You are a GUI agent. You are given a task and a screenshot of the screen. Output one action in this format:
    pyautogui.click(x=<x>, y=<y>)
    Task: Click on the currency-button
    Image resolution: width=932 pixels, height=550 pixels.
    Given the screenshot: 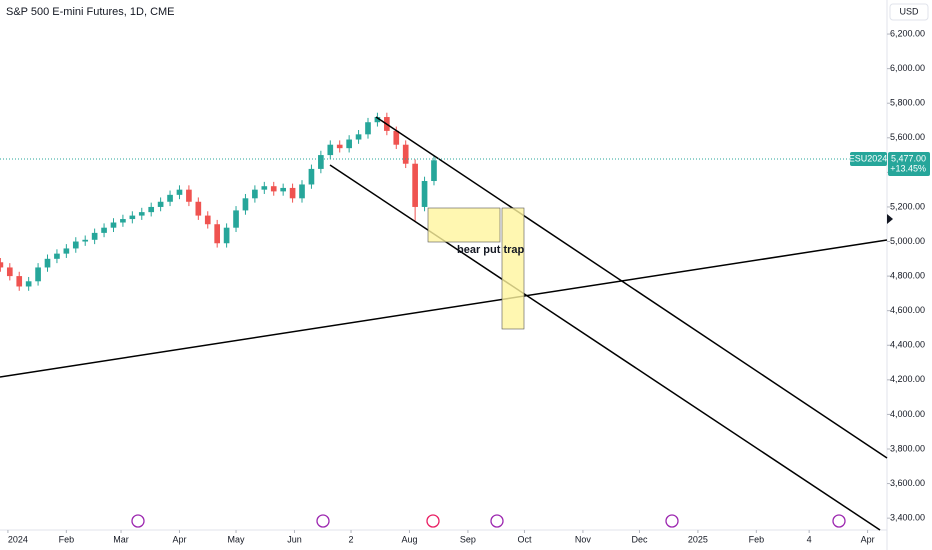 What is the action you would take?
    pyautogui.click(x=909, y=12)
    